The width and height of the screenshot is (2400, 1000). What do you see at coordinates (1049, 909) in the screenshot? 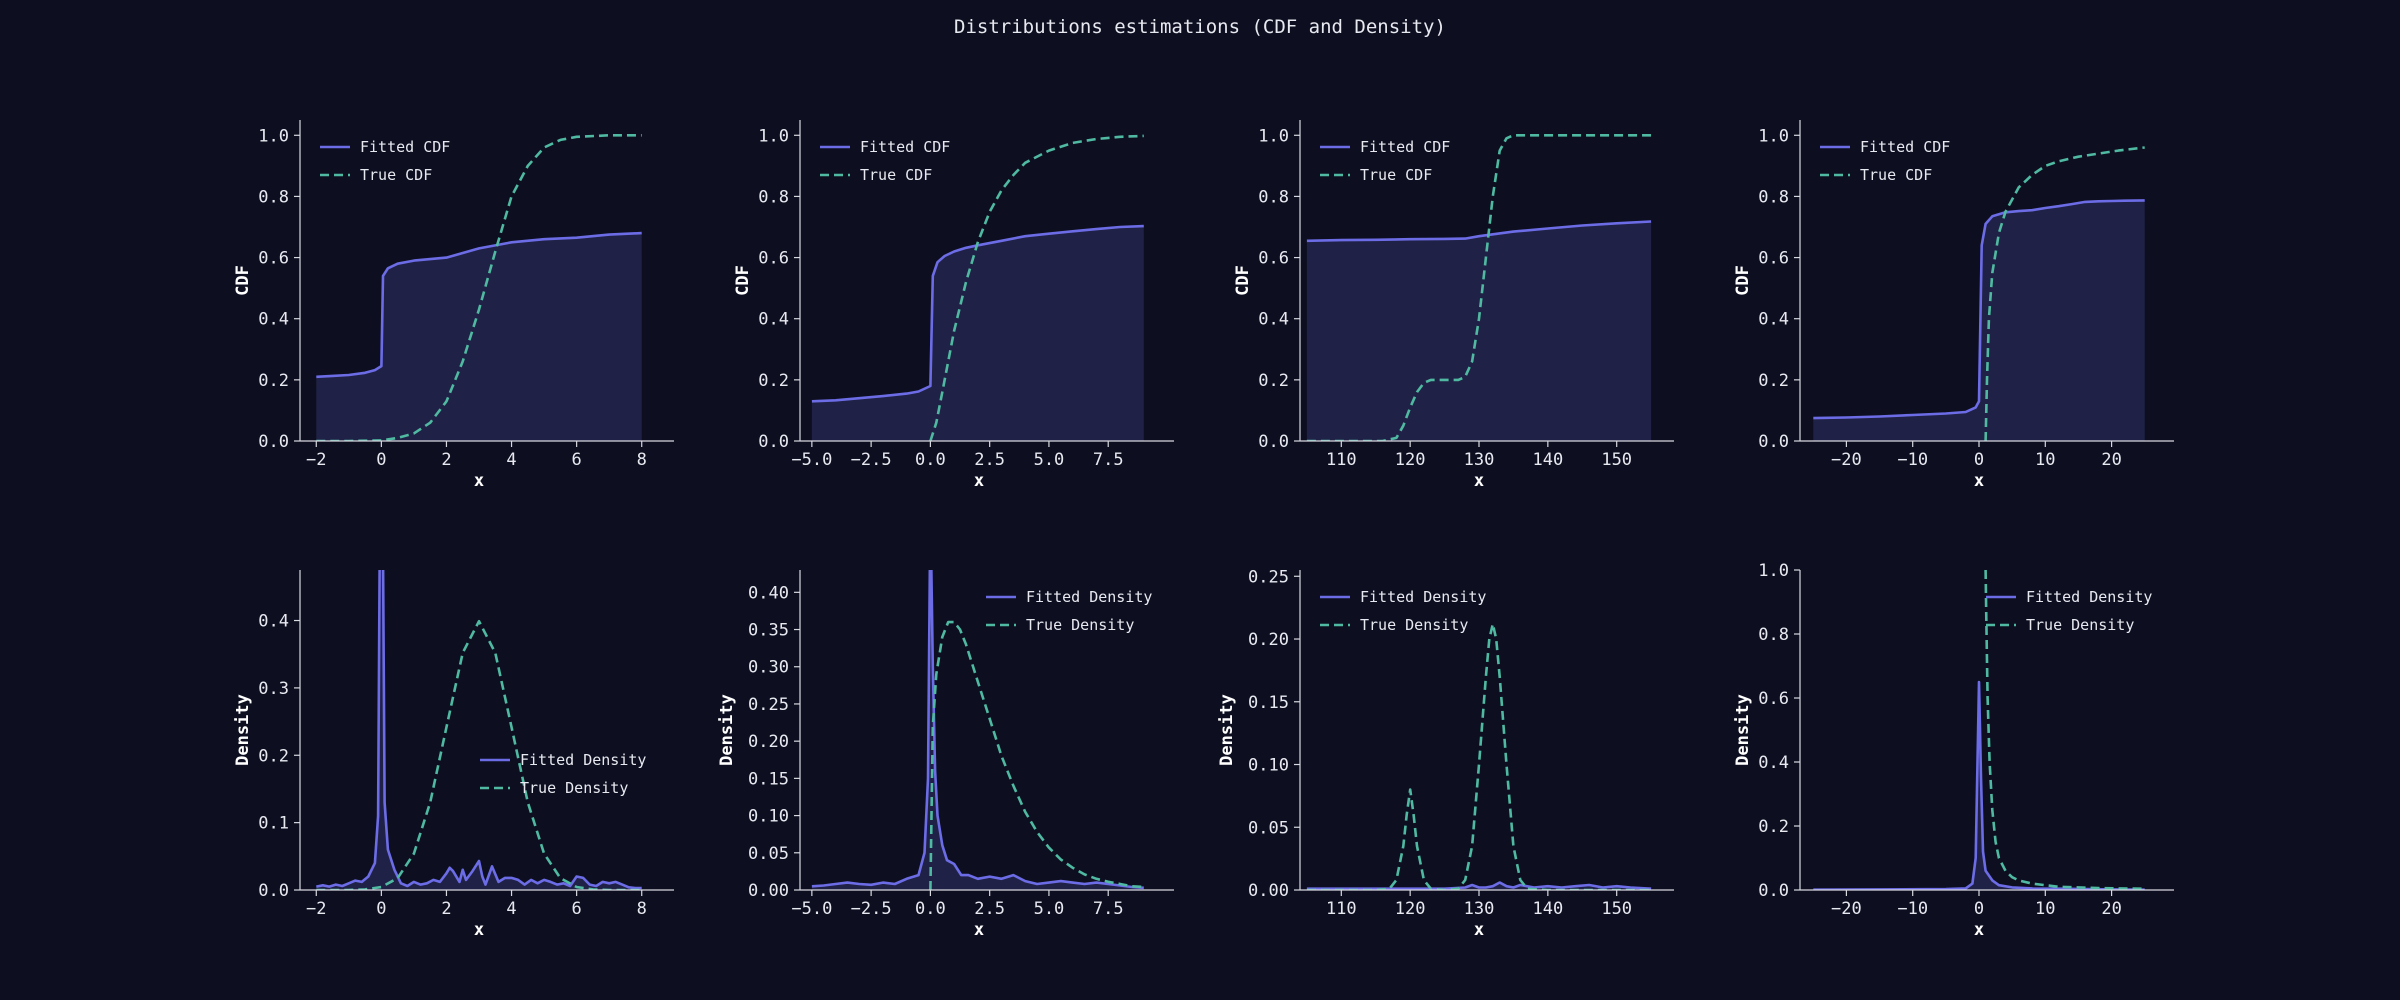
I see `x-tick-label: 5.0` at bounding box center [1049, 909].